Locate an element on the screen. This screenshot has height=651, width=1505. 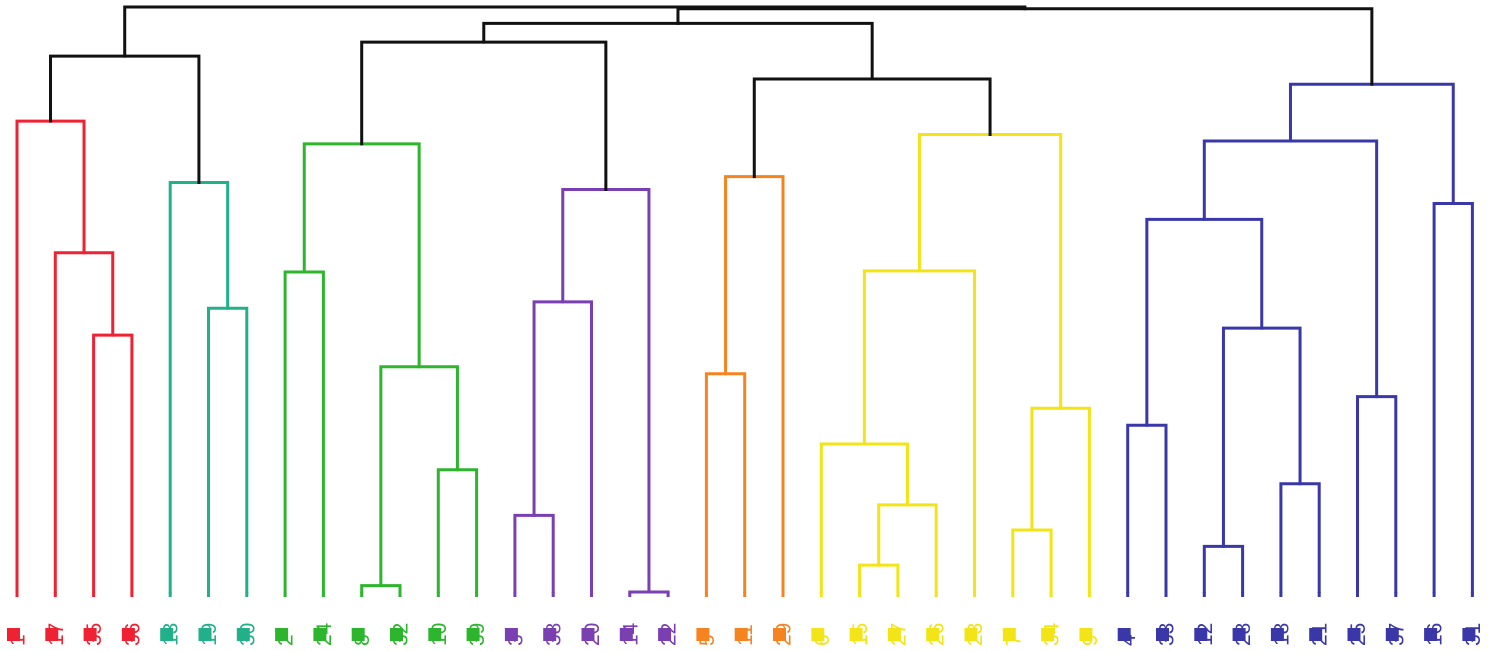
leaf-label-20: 20 is located at coordinates (592, 634).